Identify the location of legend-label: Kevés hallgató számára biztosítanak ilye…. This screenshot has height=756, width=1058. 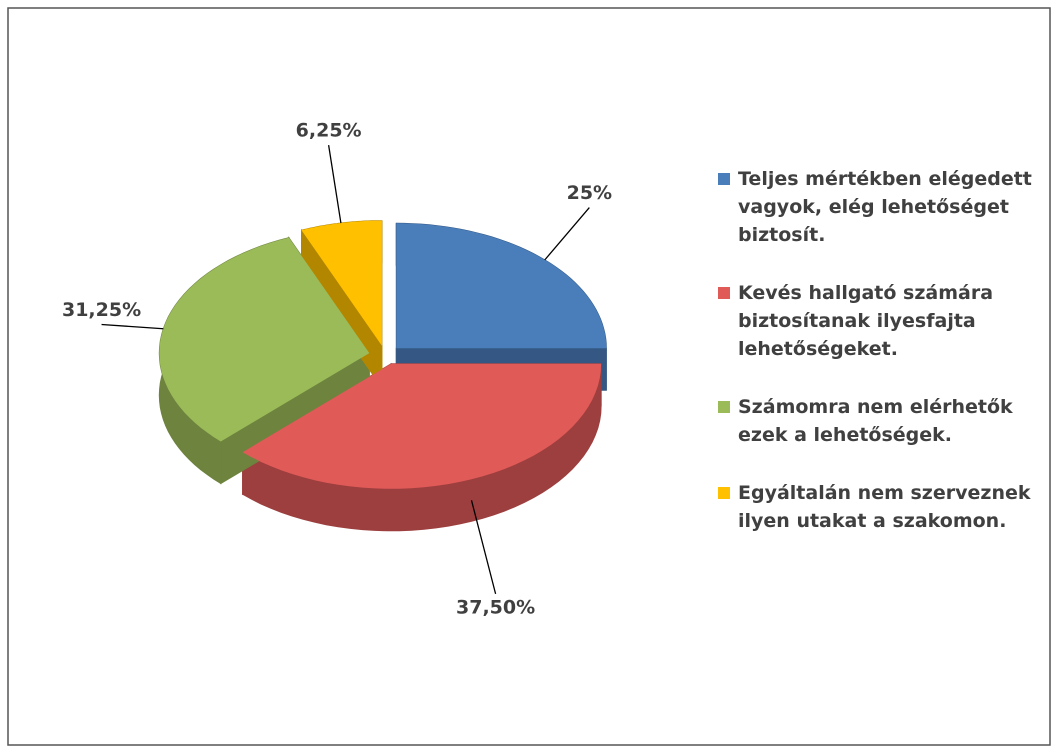
(866, 321).